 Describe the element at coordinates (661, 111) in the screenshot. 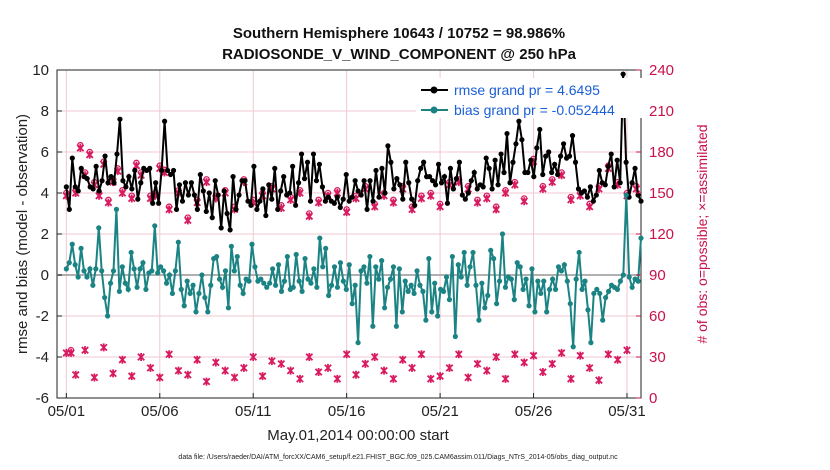

I see `y2-tick-label: 210` at that location.